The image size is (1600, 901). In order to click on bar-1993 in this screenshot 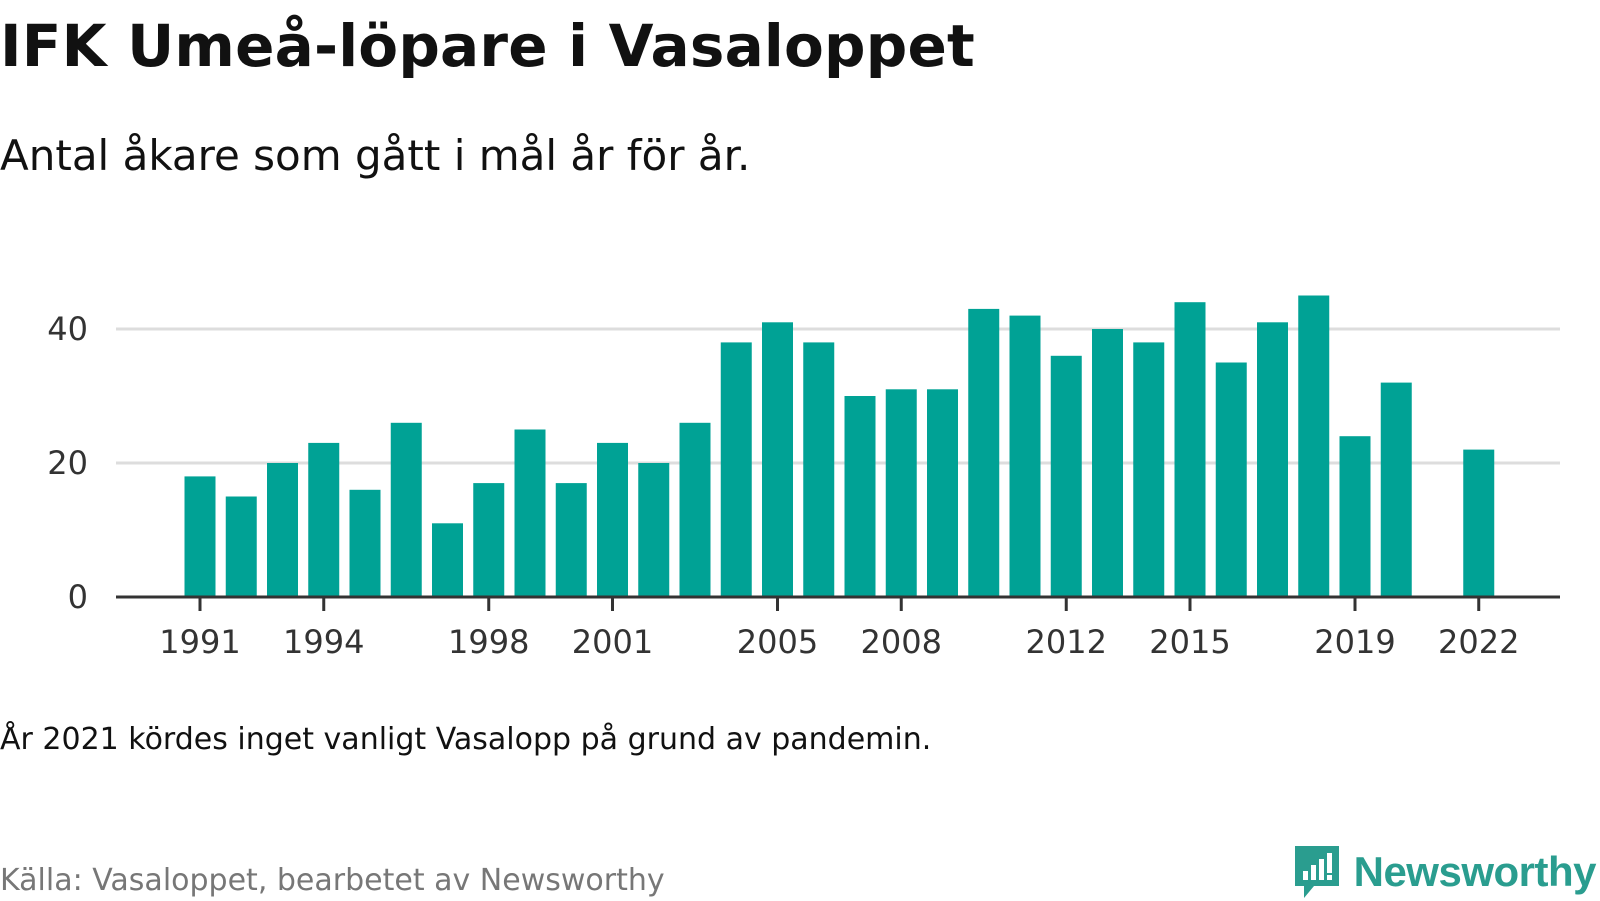, I will do `click(282, 530)`.